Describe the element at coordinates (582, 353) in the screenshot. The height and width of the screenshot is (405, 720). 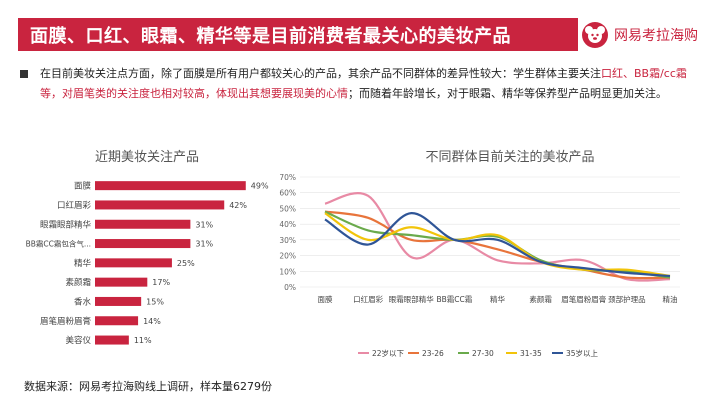
I see `legend-label: 35岁以上` at that location.